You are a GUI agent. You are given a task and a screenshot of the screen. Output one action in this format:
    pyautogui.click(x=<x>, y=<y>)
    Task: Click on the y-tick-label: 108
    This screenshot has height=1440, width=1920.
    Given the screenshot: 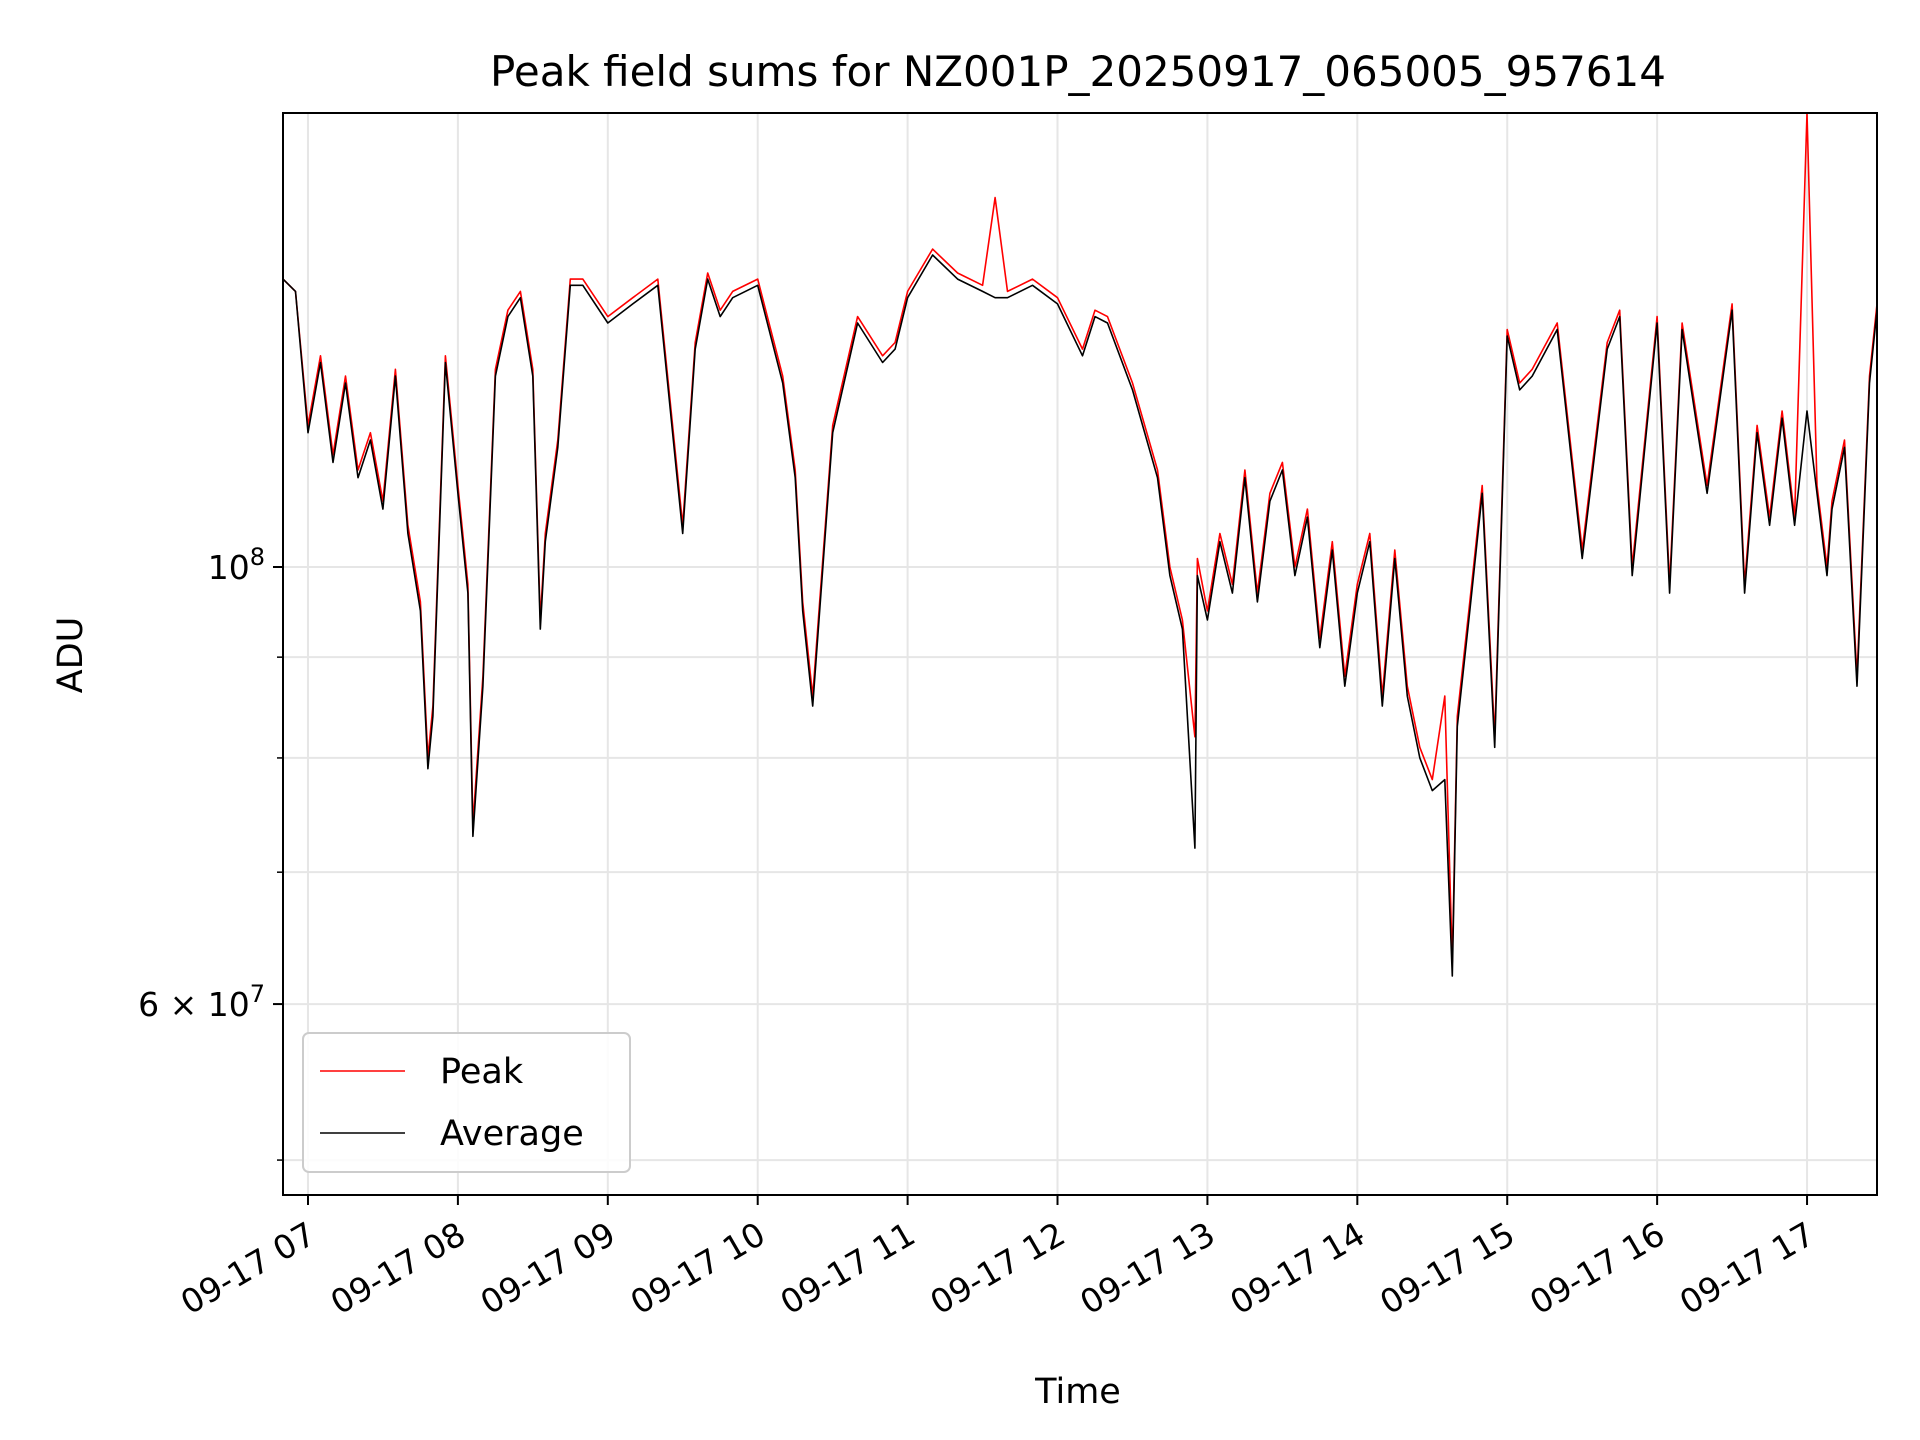 What is the action you would take?
    pyautogui.click(x=236, y=565)
    